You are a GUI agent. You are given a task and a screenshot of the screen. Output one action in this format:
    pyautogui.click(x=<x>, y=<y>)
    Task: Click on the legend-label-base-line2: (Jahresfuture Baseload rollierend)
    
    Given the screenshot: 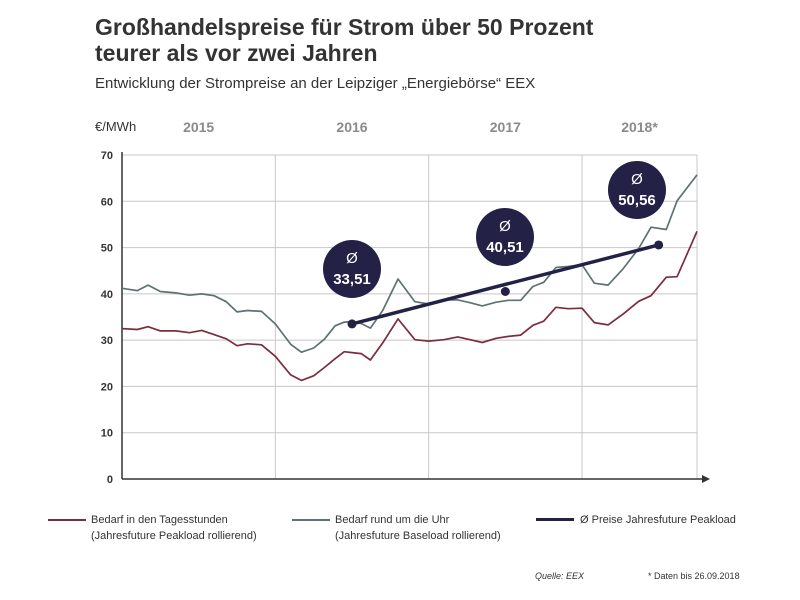 What is the action you would take?
    pyautogui.click(x=418, y=536)
    